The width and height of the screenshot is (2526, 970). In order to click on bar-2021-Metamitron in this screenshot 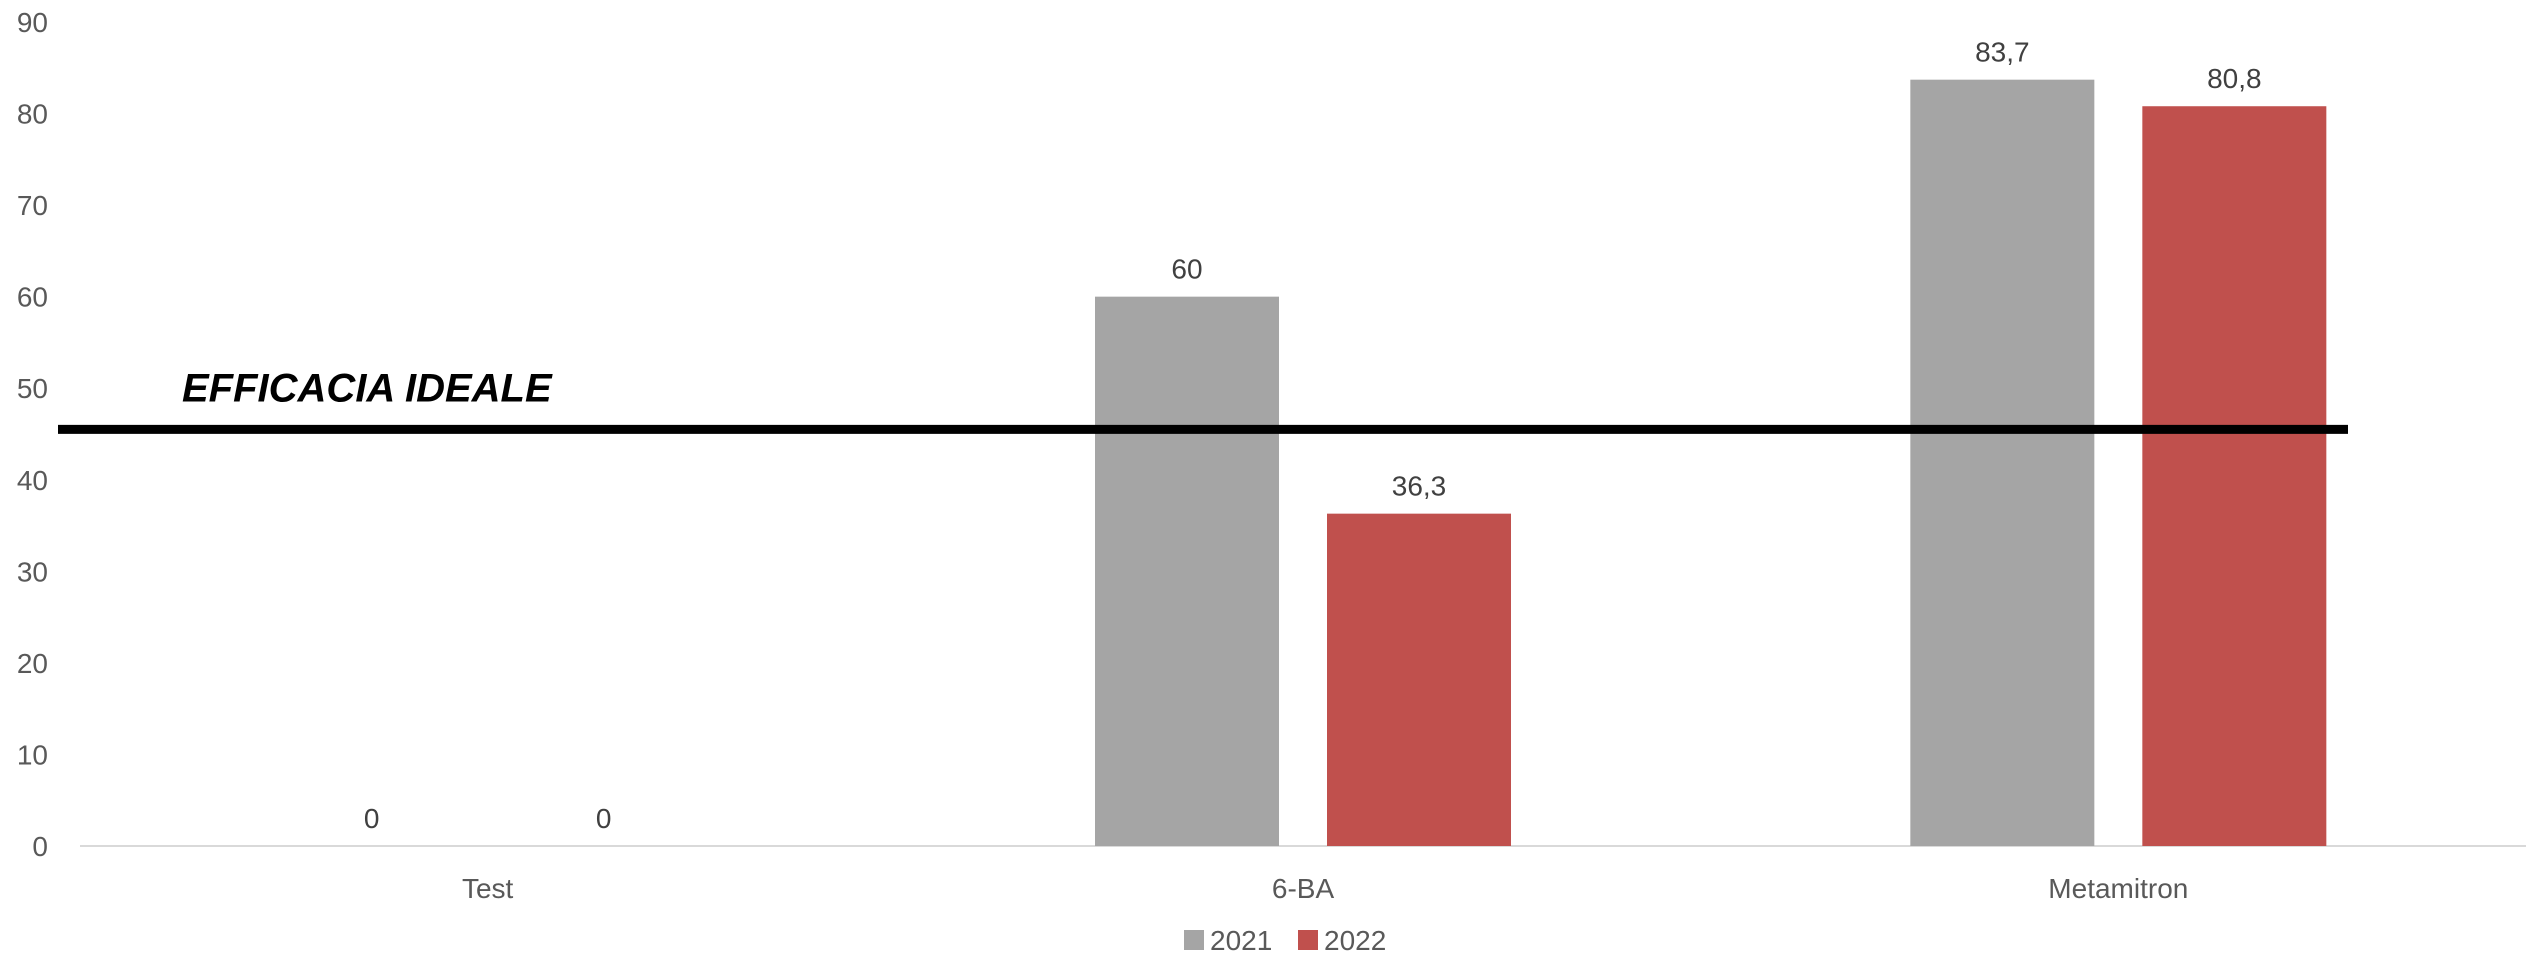, I will do `click(2002, 463)`.